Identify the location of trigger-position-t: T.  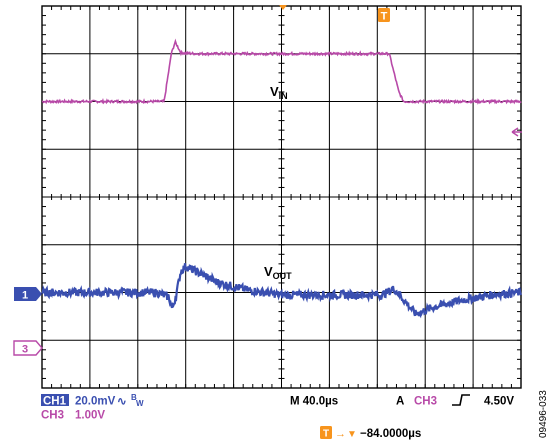
(326, 434).